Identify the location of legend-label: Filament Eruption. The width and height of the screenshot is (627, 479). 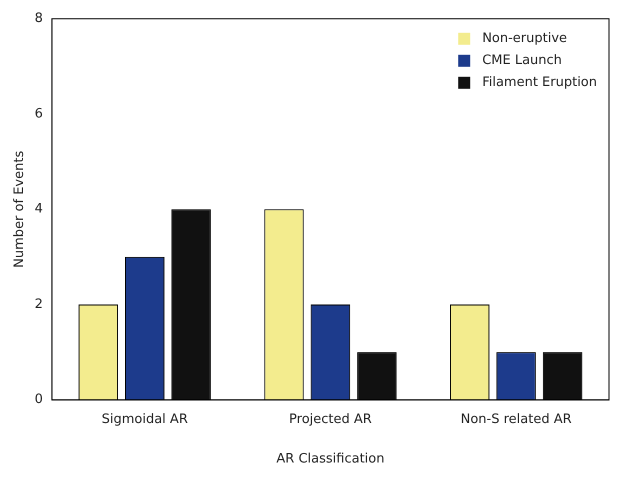
(540, 82).